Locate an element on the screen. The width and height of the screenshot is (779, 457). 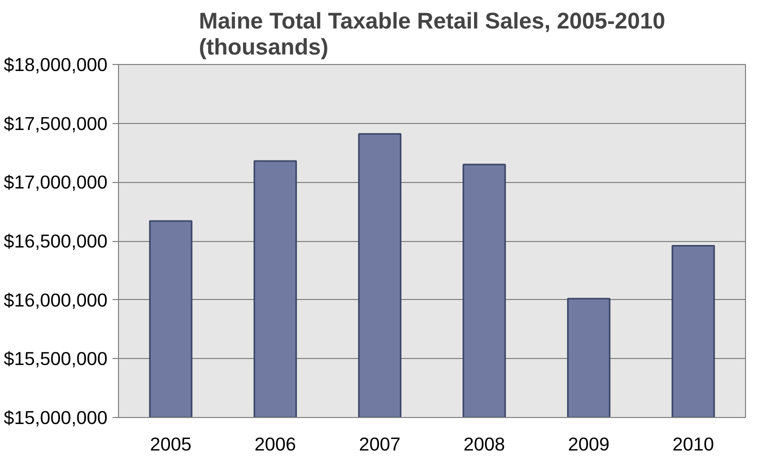
x-tick-label: 2005 is located at coordinates (171, 444).